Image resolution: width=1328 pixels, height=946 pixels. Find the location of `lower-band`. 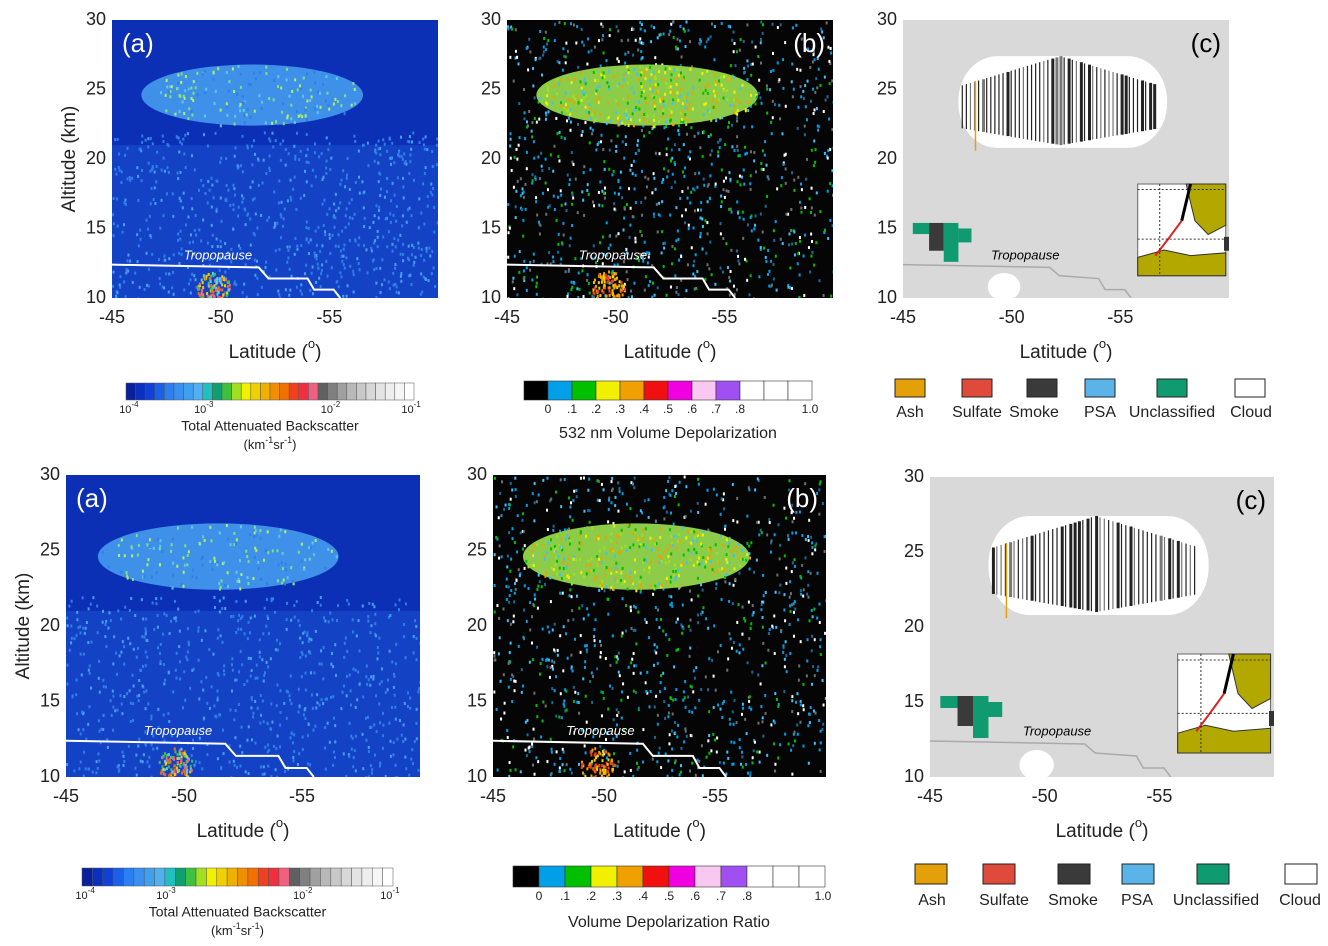

lower-band is located at coordinates (243, 693).